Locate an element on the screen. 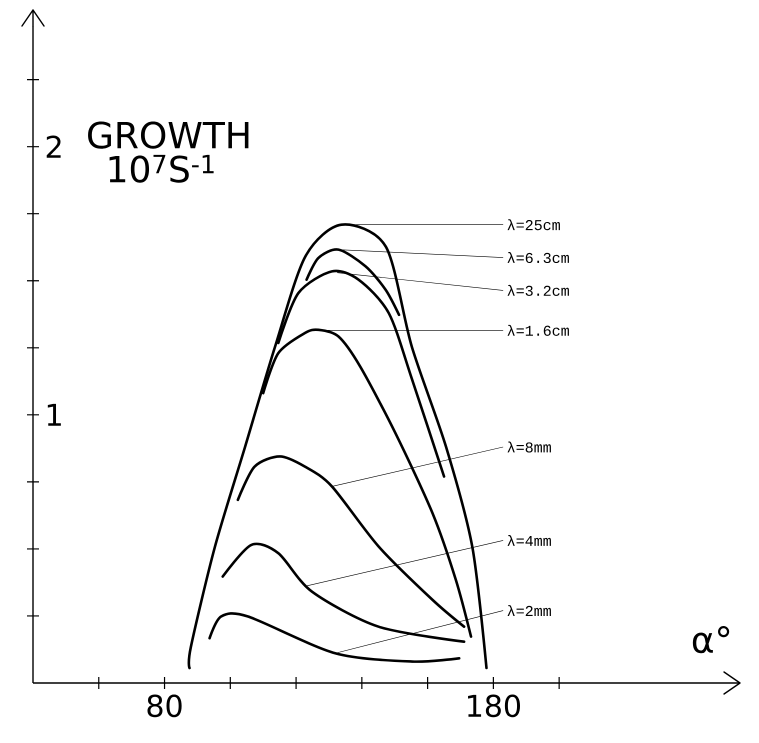  annotation: λ=4mm is located at coordinates (529, 540).